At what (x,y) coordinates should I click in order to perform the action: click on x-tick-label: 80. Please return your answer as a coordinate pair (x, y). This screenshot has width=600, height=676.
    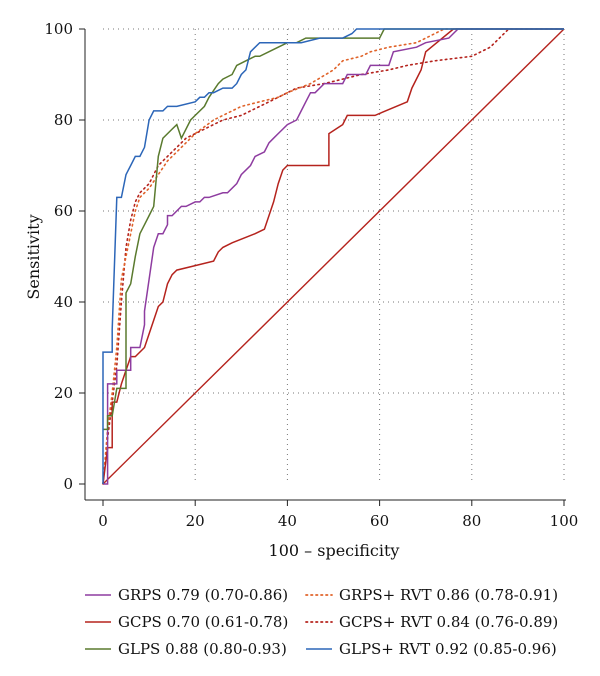
    Looking at the image, I should click on (471, 521).